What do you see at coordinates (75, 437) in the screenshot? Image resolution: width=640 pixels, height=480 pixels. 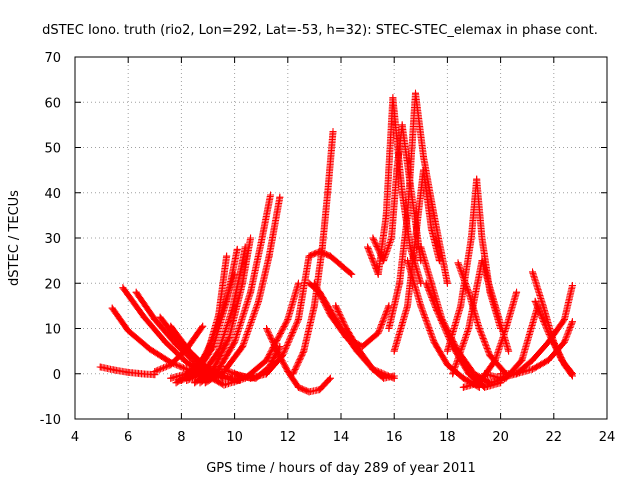 I see `x-tick-label: 4` at bounding box center [75, 437].